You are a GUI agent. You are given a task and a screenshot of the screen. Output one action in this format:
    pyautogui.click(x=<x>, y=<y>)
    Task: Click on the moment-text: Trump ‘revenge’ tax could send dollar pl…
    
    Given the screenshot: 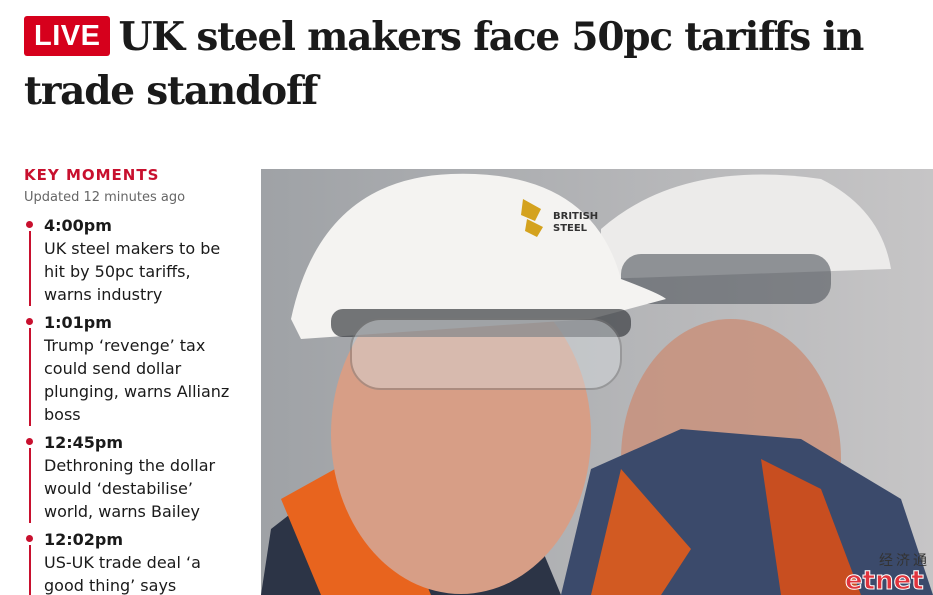 What is the action you would take?
    pyautogui.click(x=137, y=380)
    